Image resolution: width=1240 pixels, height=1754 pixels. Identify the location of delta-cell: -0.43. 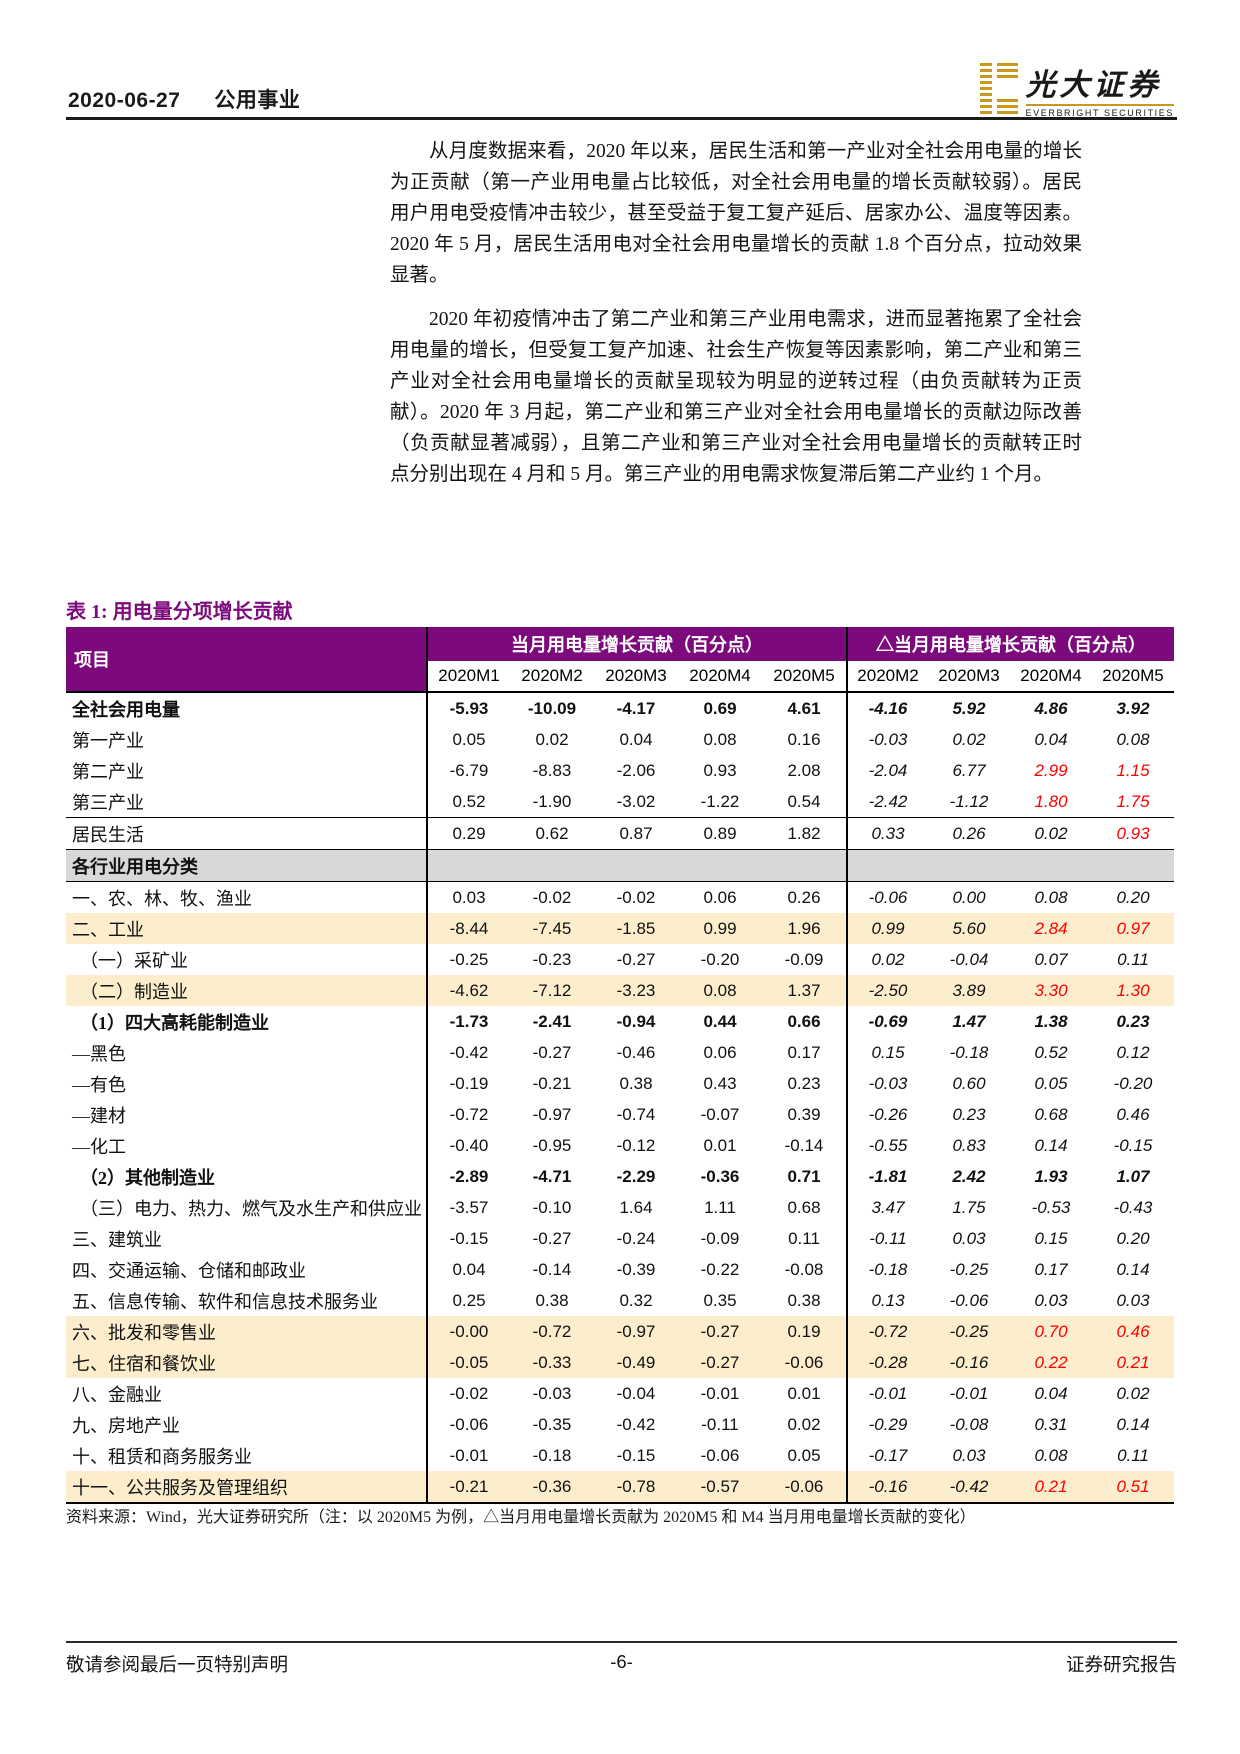
(1133, 1207).